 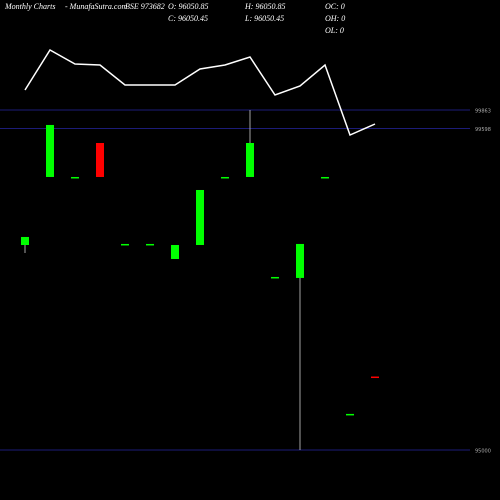 I want to click on high-label: H: 96050.85, so click(x=264, y=6).